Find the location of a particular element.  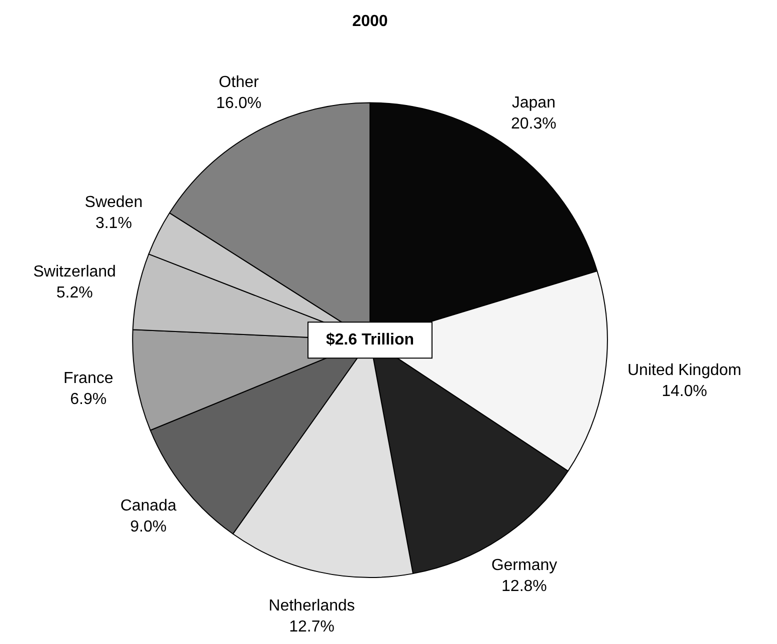

slice-label: Switzerland is located at coordinates (74, 271).